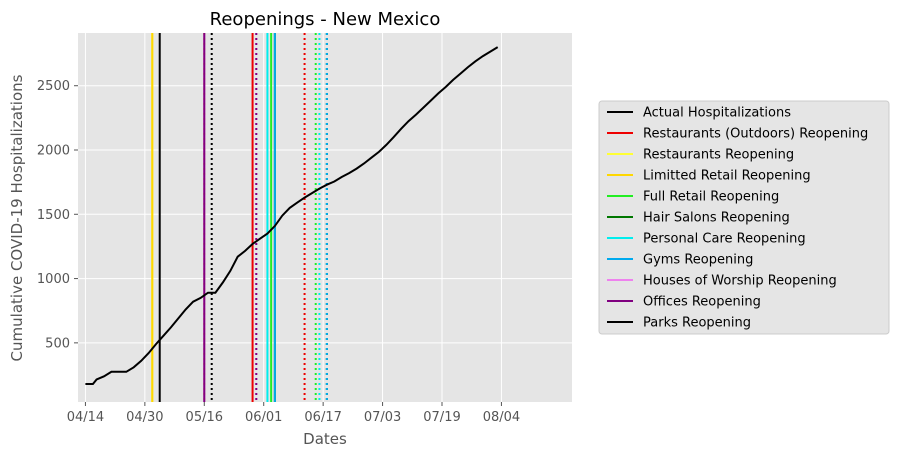 The height and width of the screenshot is (457, 899). I want to click on y-tick-label: 1000, so click(53, 279).